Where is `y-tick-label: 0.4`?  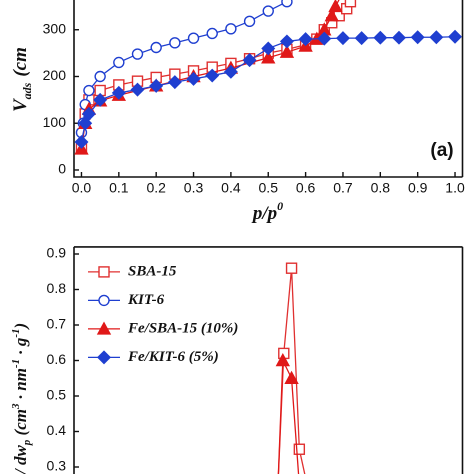 y-tick-label: 0.4 is located at coordinates (57, 430).